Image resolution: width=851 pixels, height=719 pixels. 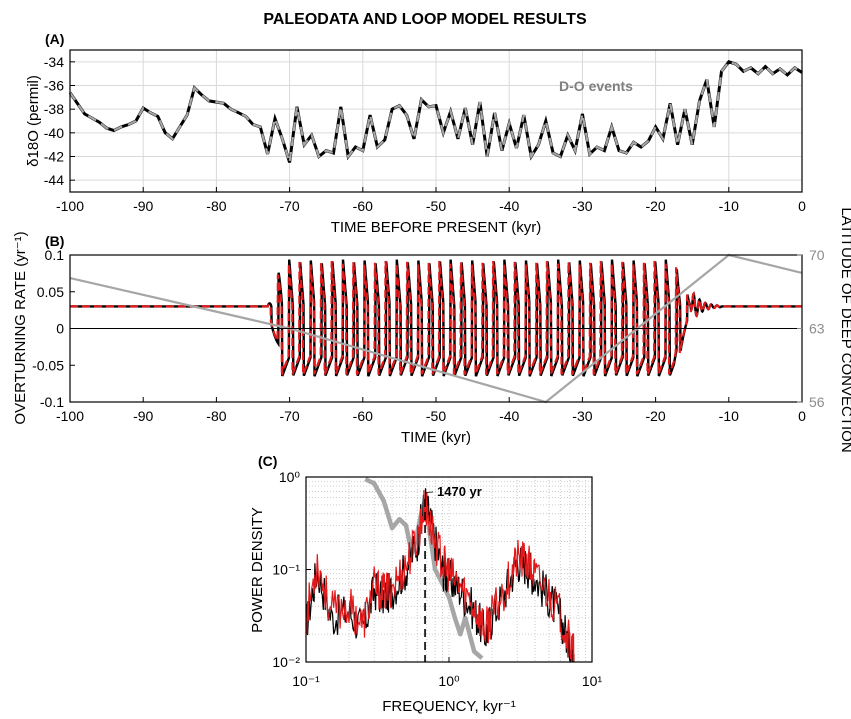 I want to click on panel-b-ylabel-right: LATITUDE OF DEEP CONVECTION, so click(x=844, y=329).